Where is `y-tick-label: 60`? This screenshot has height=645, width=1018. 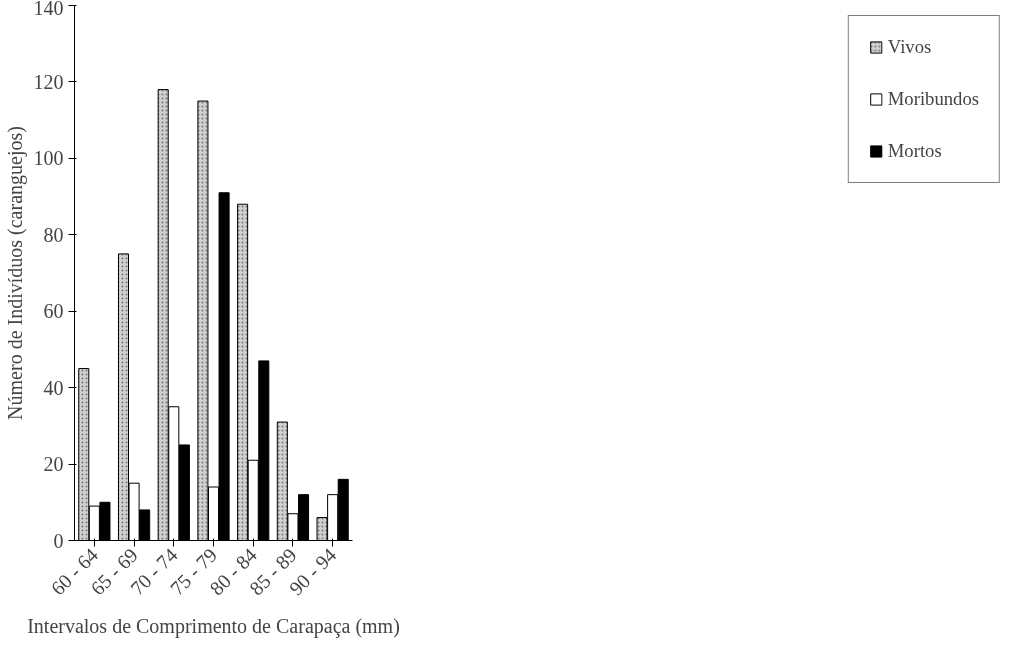 y-tick-label: 60 is located at coordinates (53, 311).